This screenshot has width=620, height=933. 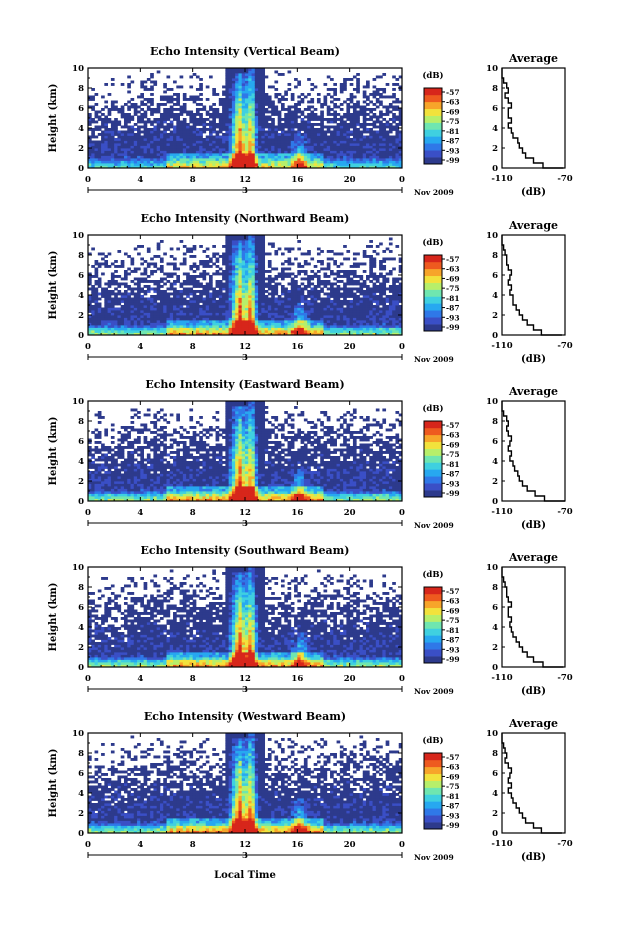 I want to click on y-tick-label: 4, so click(x=81, y=129).